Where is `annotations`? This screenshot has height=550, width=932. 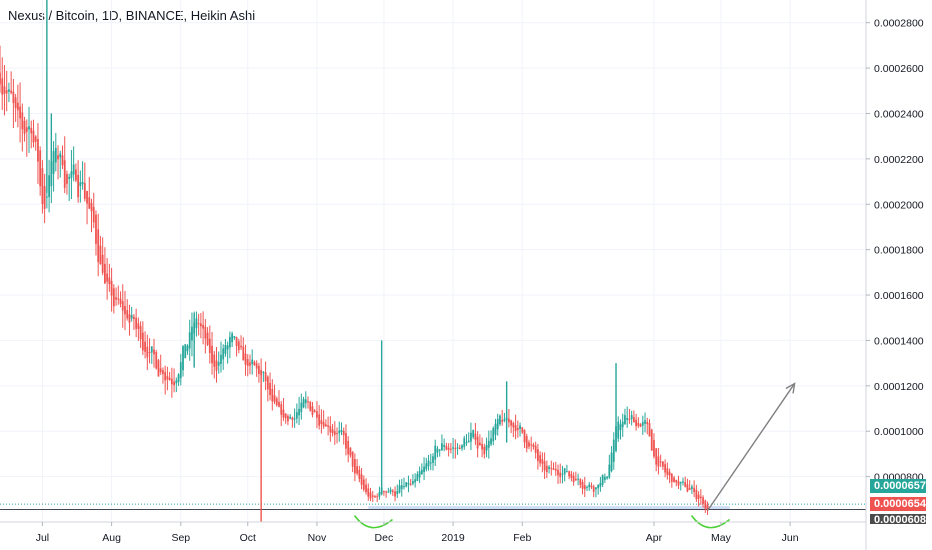
annotations is located at coordinates (574, 455).